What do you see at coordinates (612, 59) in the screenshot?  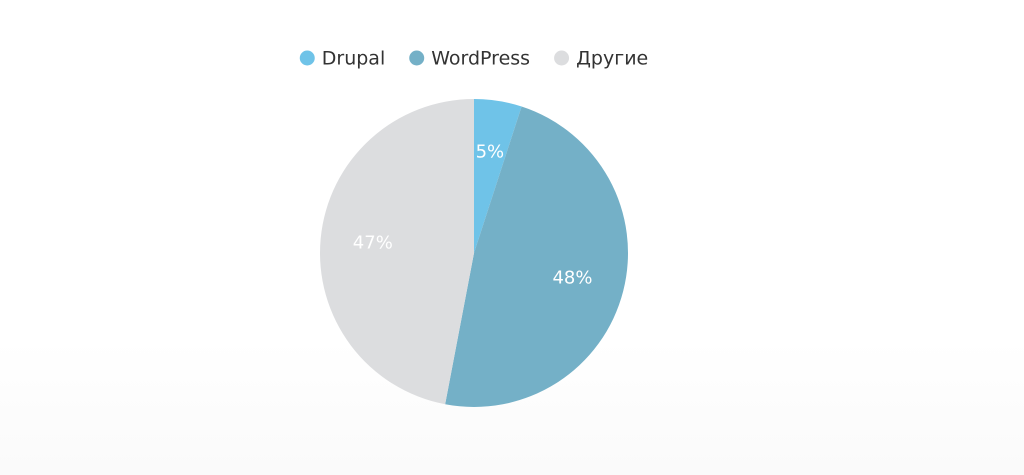 I see `legend-text: Другие` at bounding box center [612, 59].